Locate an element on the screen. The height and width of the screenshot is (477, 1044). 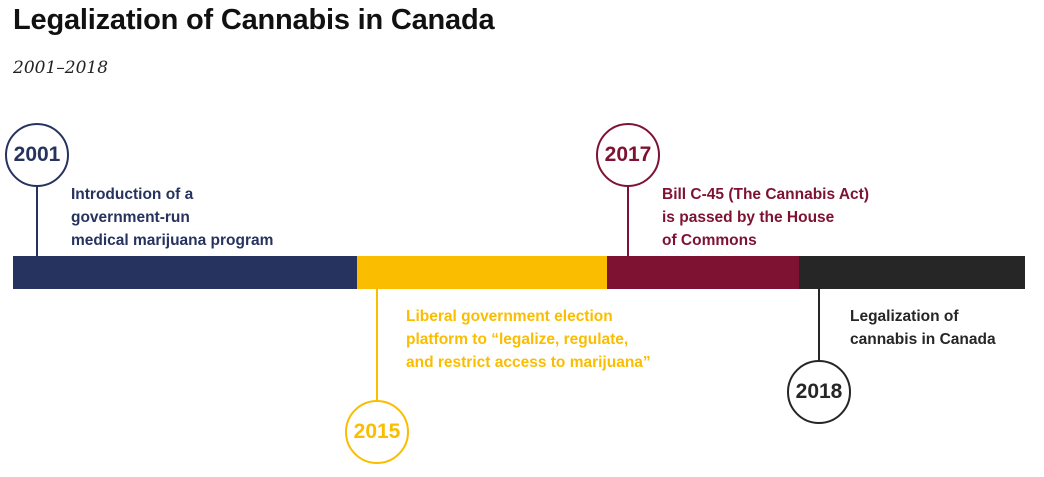
event-2015-connector is located at coordinates (377, 345).